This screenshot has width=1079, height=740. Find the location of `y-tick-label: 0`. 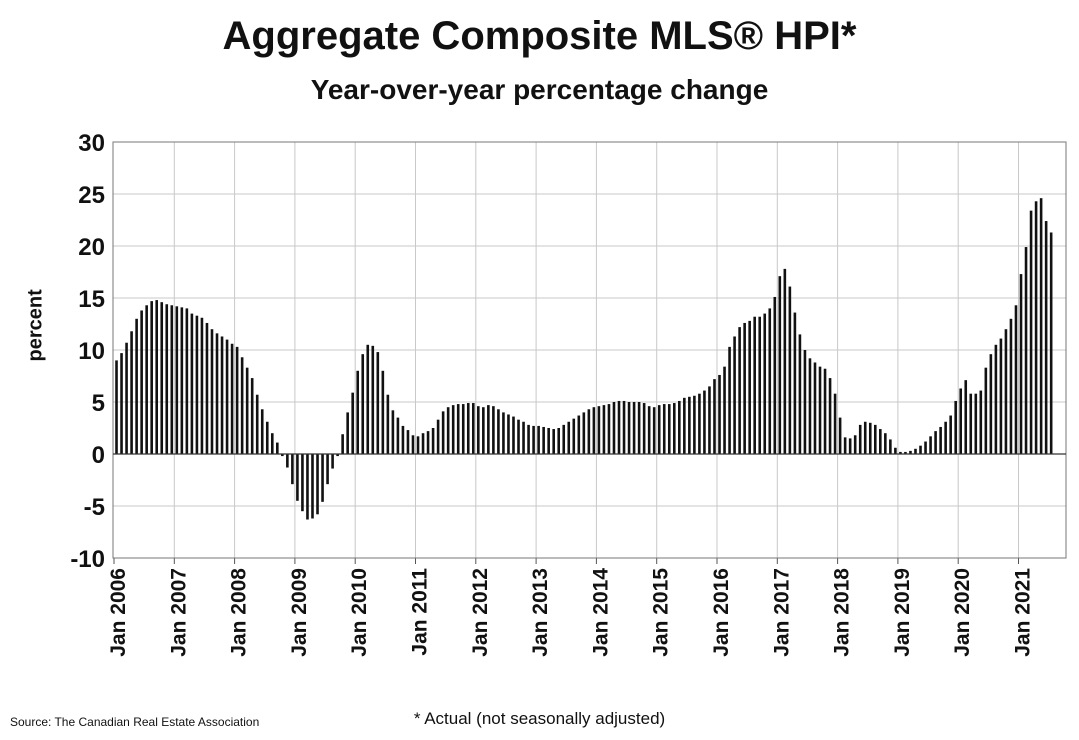

y-tick-label: 0 is located at coordinates (98, 455).